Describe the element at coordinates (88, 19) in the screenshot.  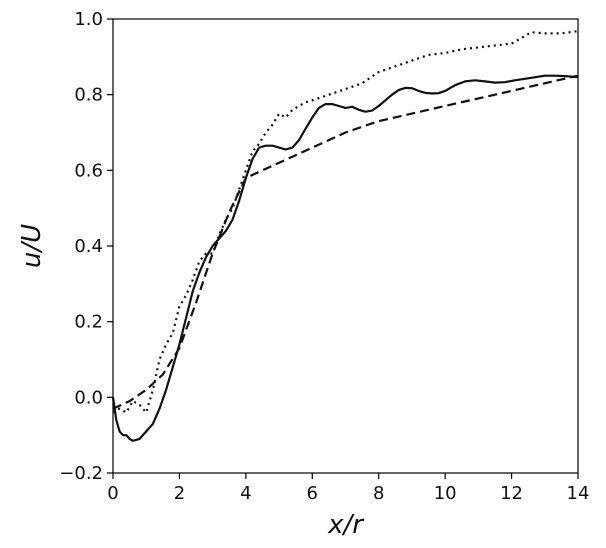
I see `y-tick-label: 1.0` at that location.